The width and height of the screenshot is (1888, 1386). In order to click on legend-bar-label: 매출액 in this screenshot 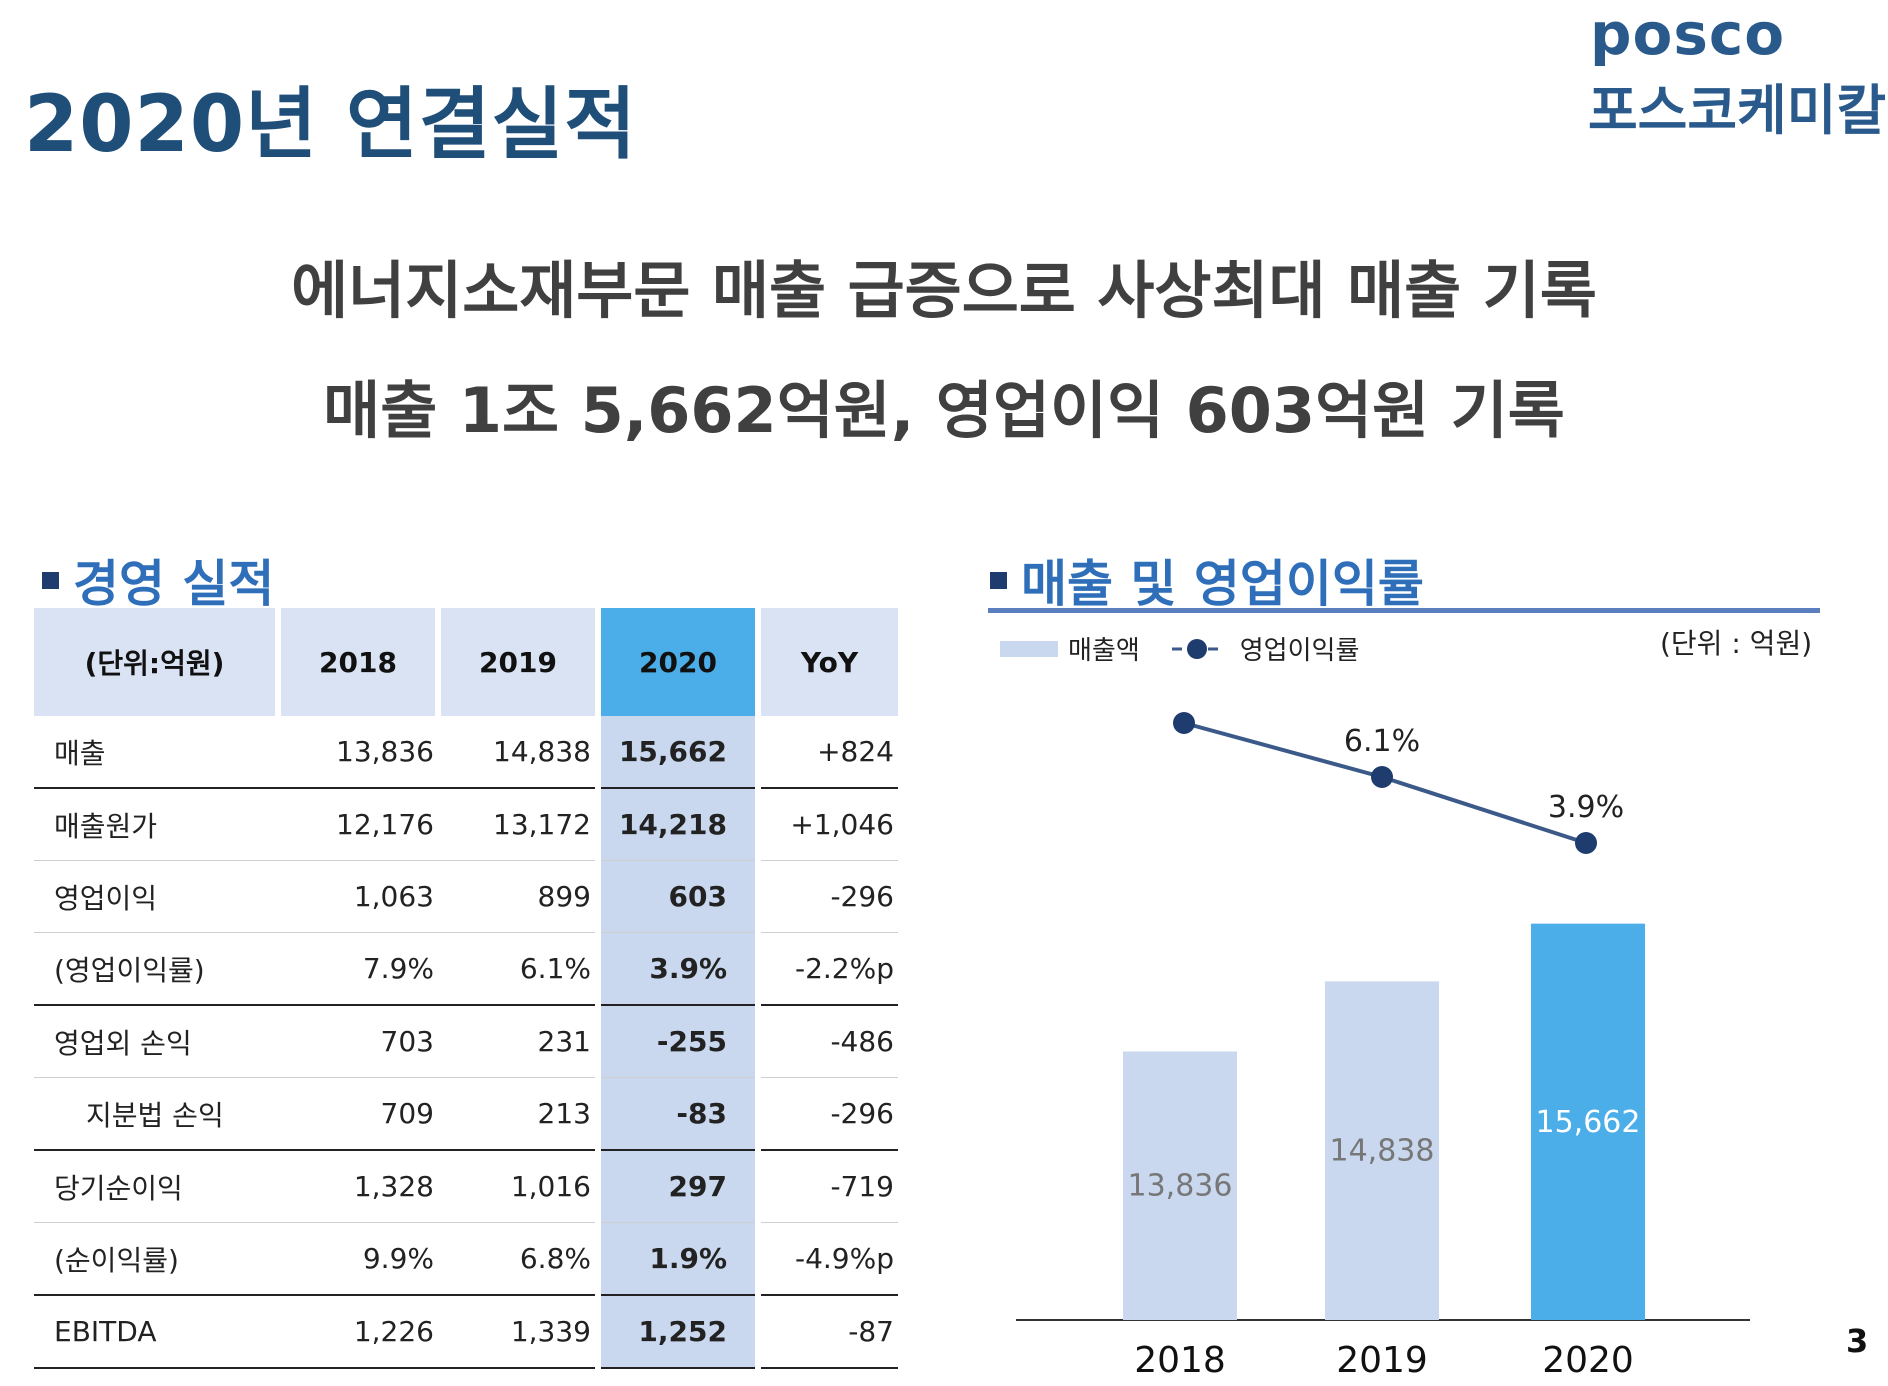, I will do `click(1104, 651)`.